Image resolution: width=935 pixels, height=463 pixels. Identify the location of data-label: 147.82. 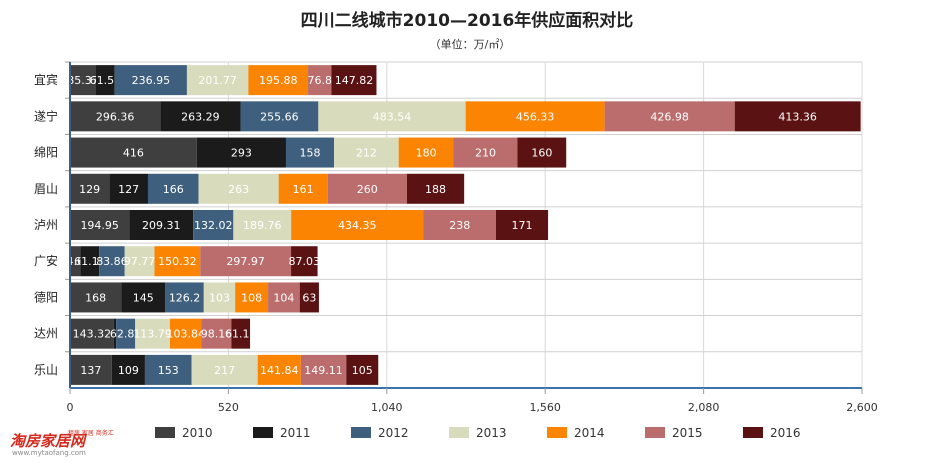
(354, 80).